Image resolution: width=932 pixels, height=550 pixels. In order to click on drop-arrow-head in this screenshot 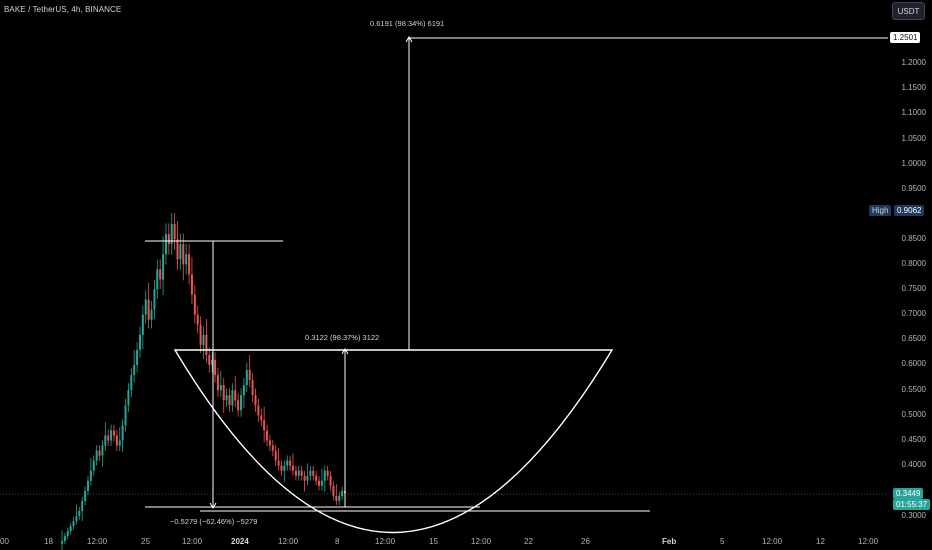, I will do `click(213, 505)`.